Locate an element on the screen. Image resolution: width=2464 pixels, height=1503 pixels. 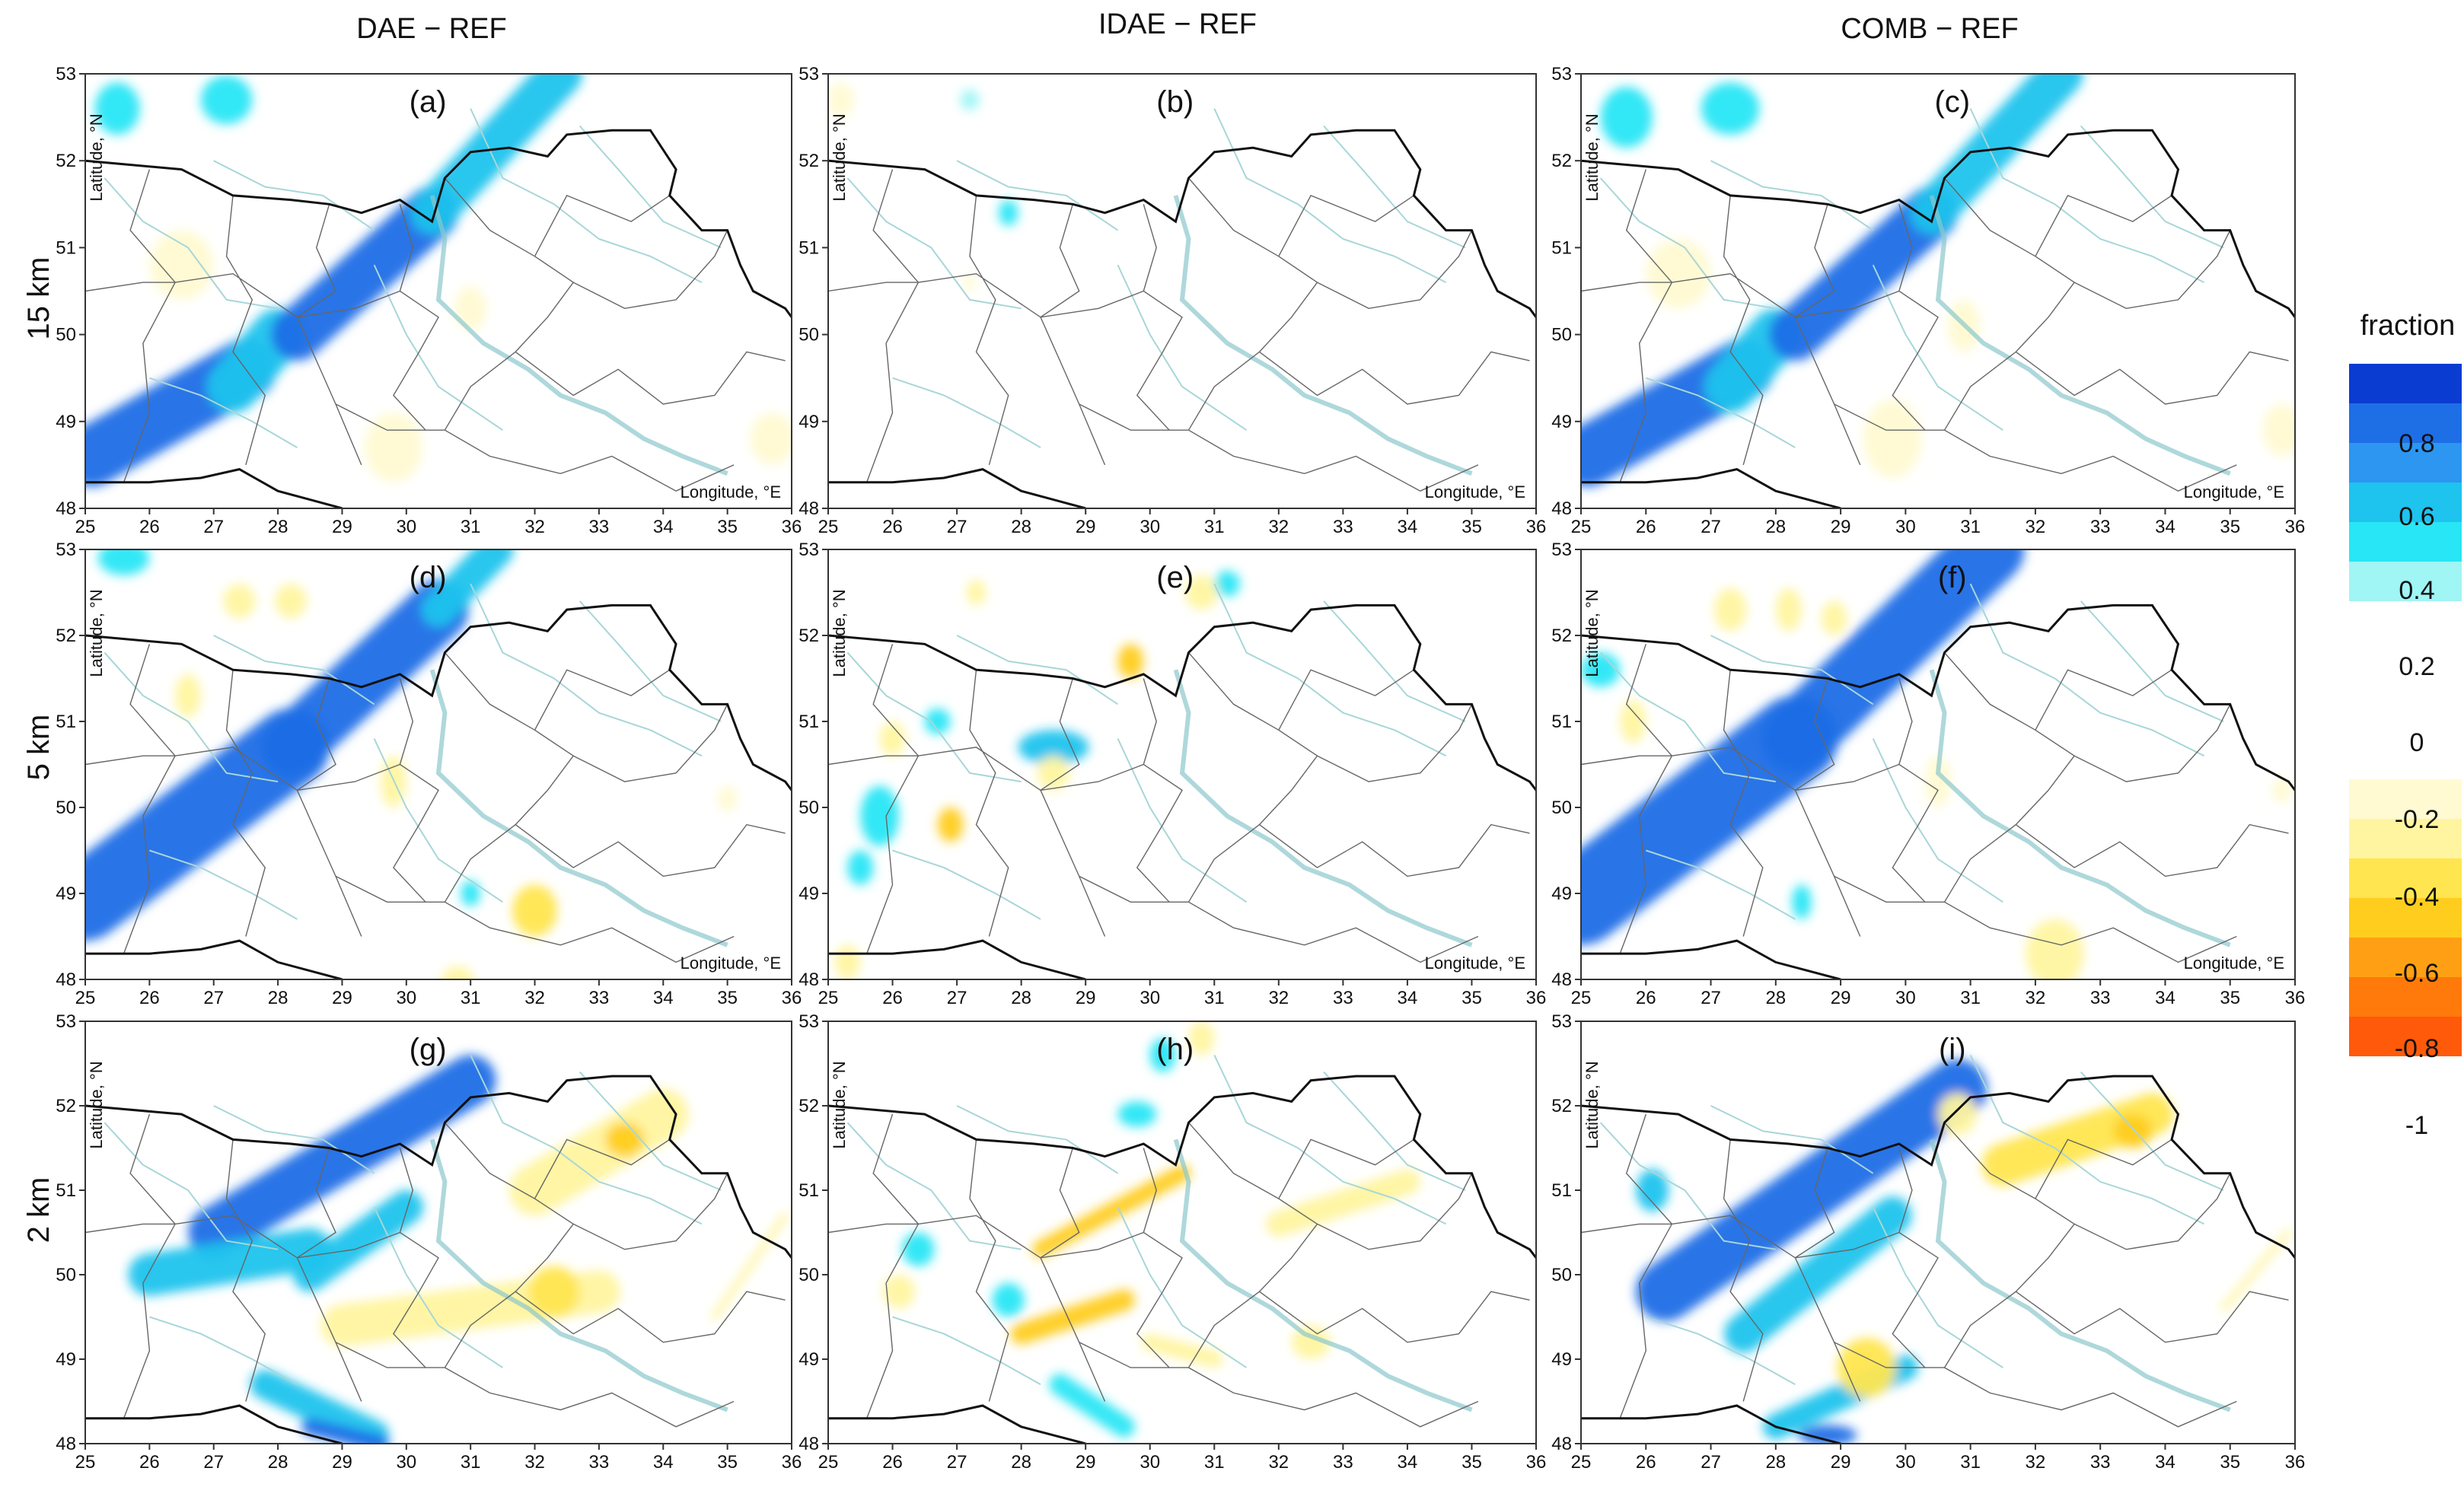
y-tick-label: 50 is located at coordinates (1562, 808).